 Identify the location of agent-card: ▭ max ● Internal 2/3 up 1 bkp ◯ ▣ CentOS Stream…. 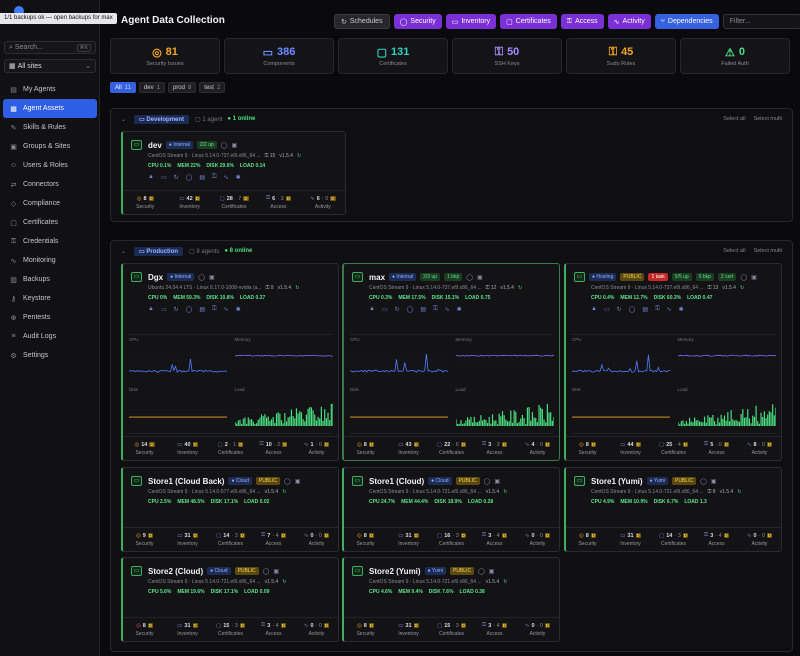
(451, 362).